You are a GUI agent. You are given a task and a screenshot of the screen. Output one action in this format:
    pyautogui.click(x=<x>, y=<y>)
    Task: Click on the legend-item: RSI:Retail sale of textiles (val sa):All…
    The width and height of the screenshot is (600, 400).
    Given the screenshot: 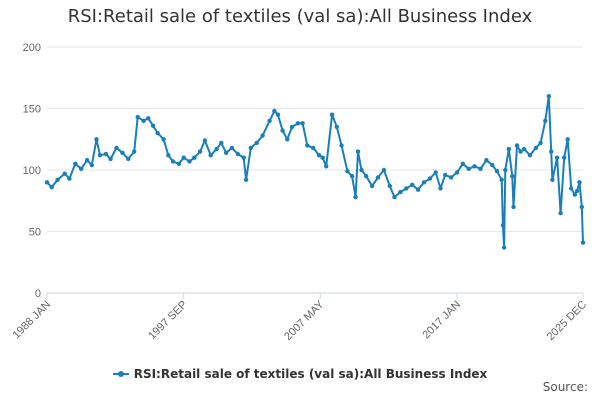 What is the action you would take?
    pyautogui.click(x=299, y=374)
    